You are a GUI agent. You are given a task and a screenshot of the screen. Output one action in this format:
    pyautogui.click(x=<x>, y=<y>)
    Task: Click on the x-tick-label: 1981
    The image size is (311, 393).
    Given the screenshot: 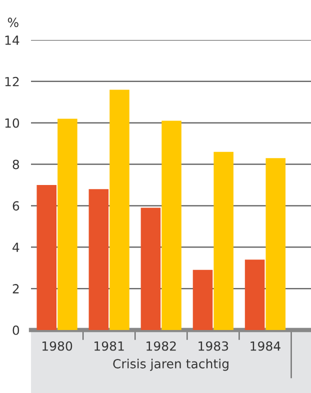 What is the action you would take?
    pyautogui.click(x=109, y=346)
    